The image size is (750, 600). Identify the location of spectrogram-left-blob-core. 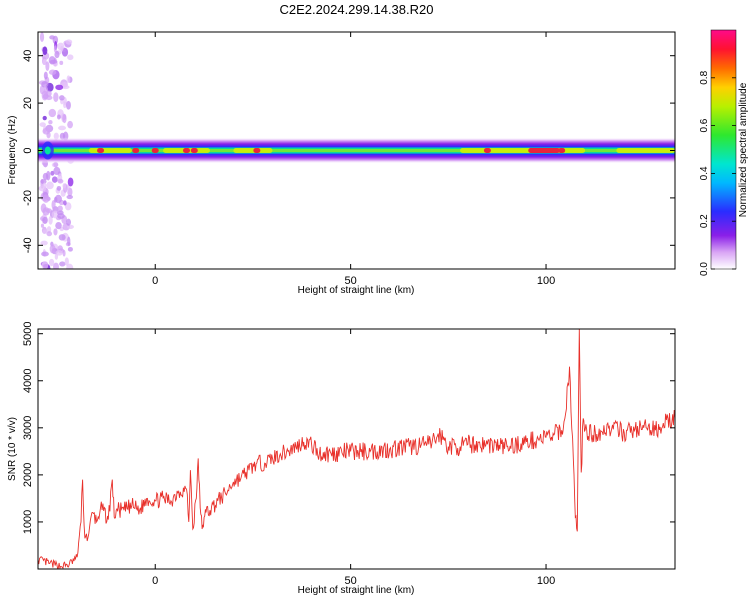
(47, 150).